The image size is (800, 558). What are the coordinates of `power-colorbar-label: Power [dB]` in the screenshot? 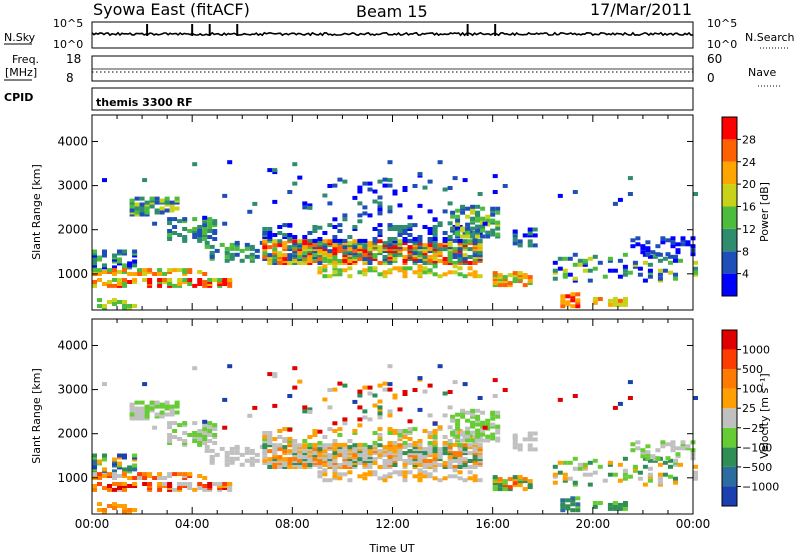 It's located at (764, 212).